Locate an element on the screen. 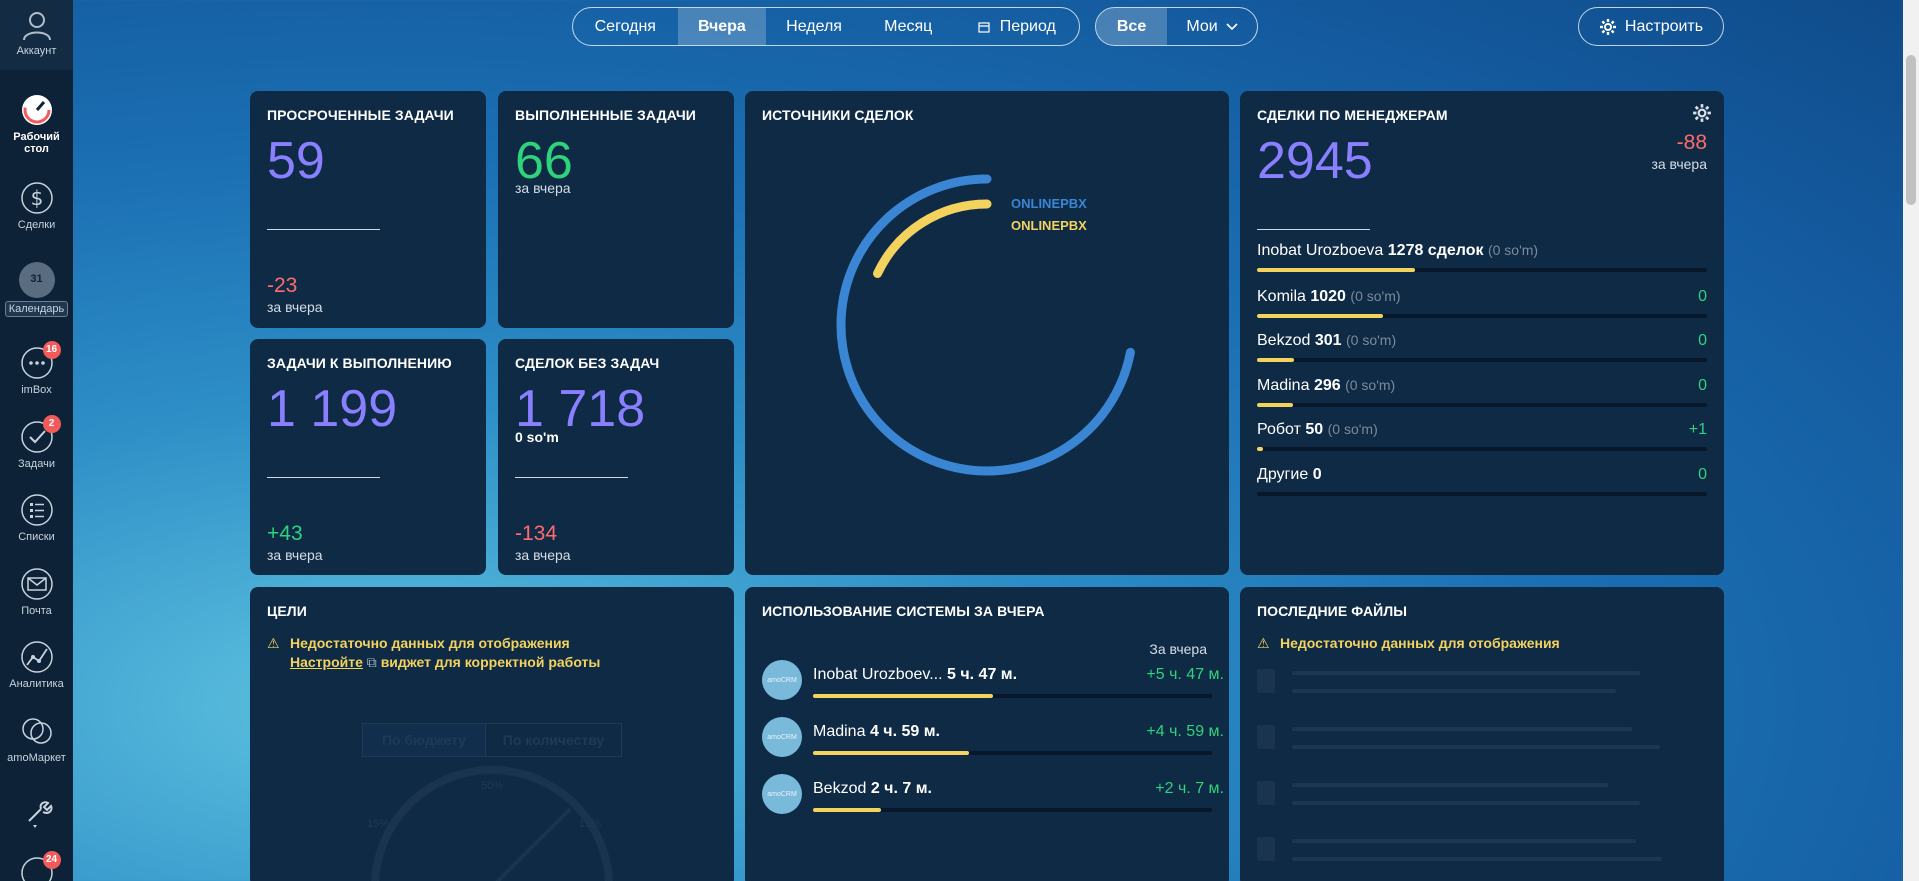  market-icon is located at coordinates (36, 731).